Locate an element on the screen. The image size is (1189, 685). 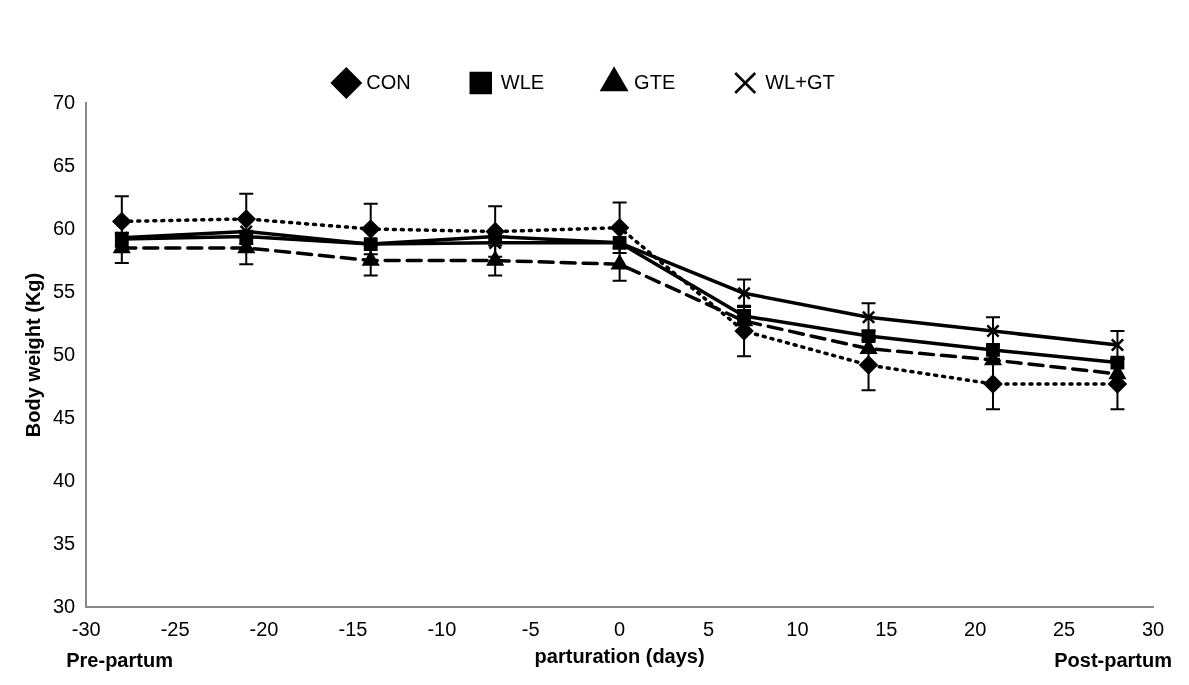
x-tick-label: -30 is located at coordinates (86, 628).